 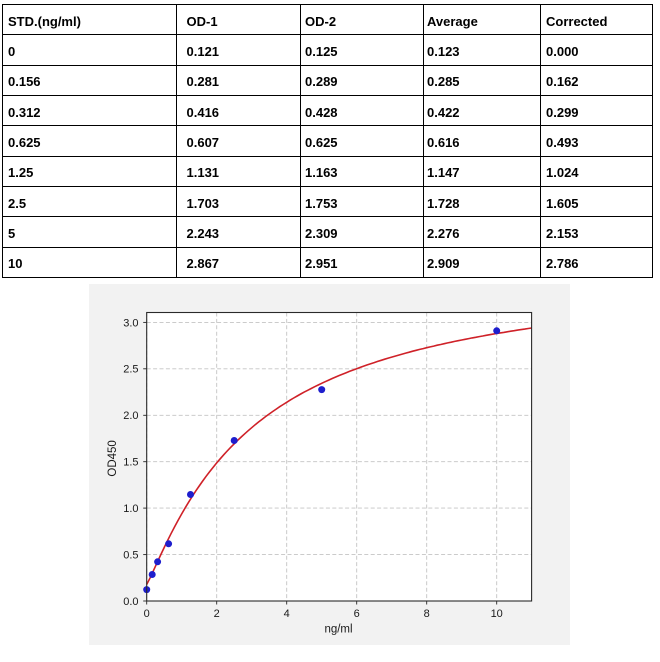 What do you see at coordinates (113, 458) in the screenshot?
I see `svg-text: OD450` at bounding box center [113, 458].